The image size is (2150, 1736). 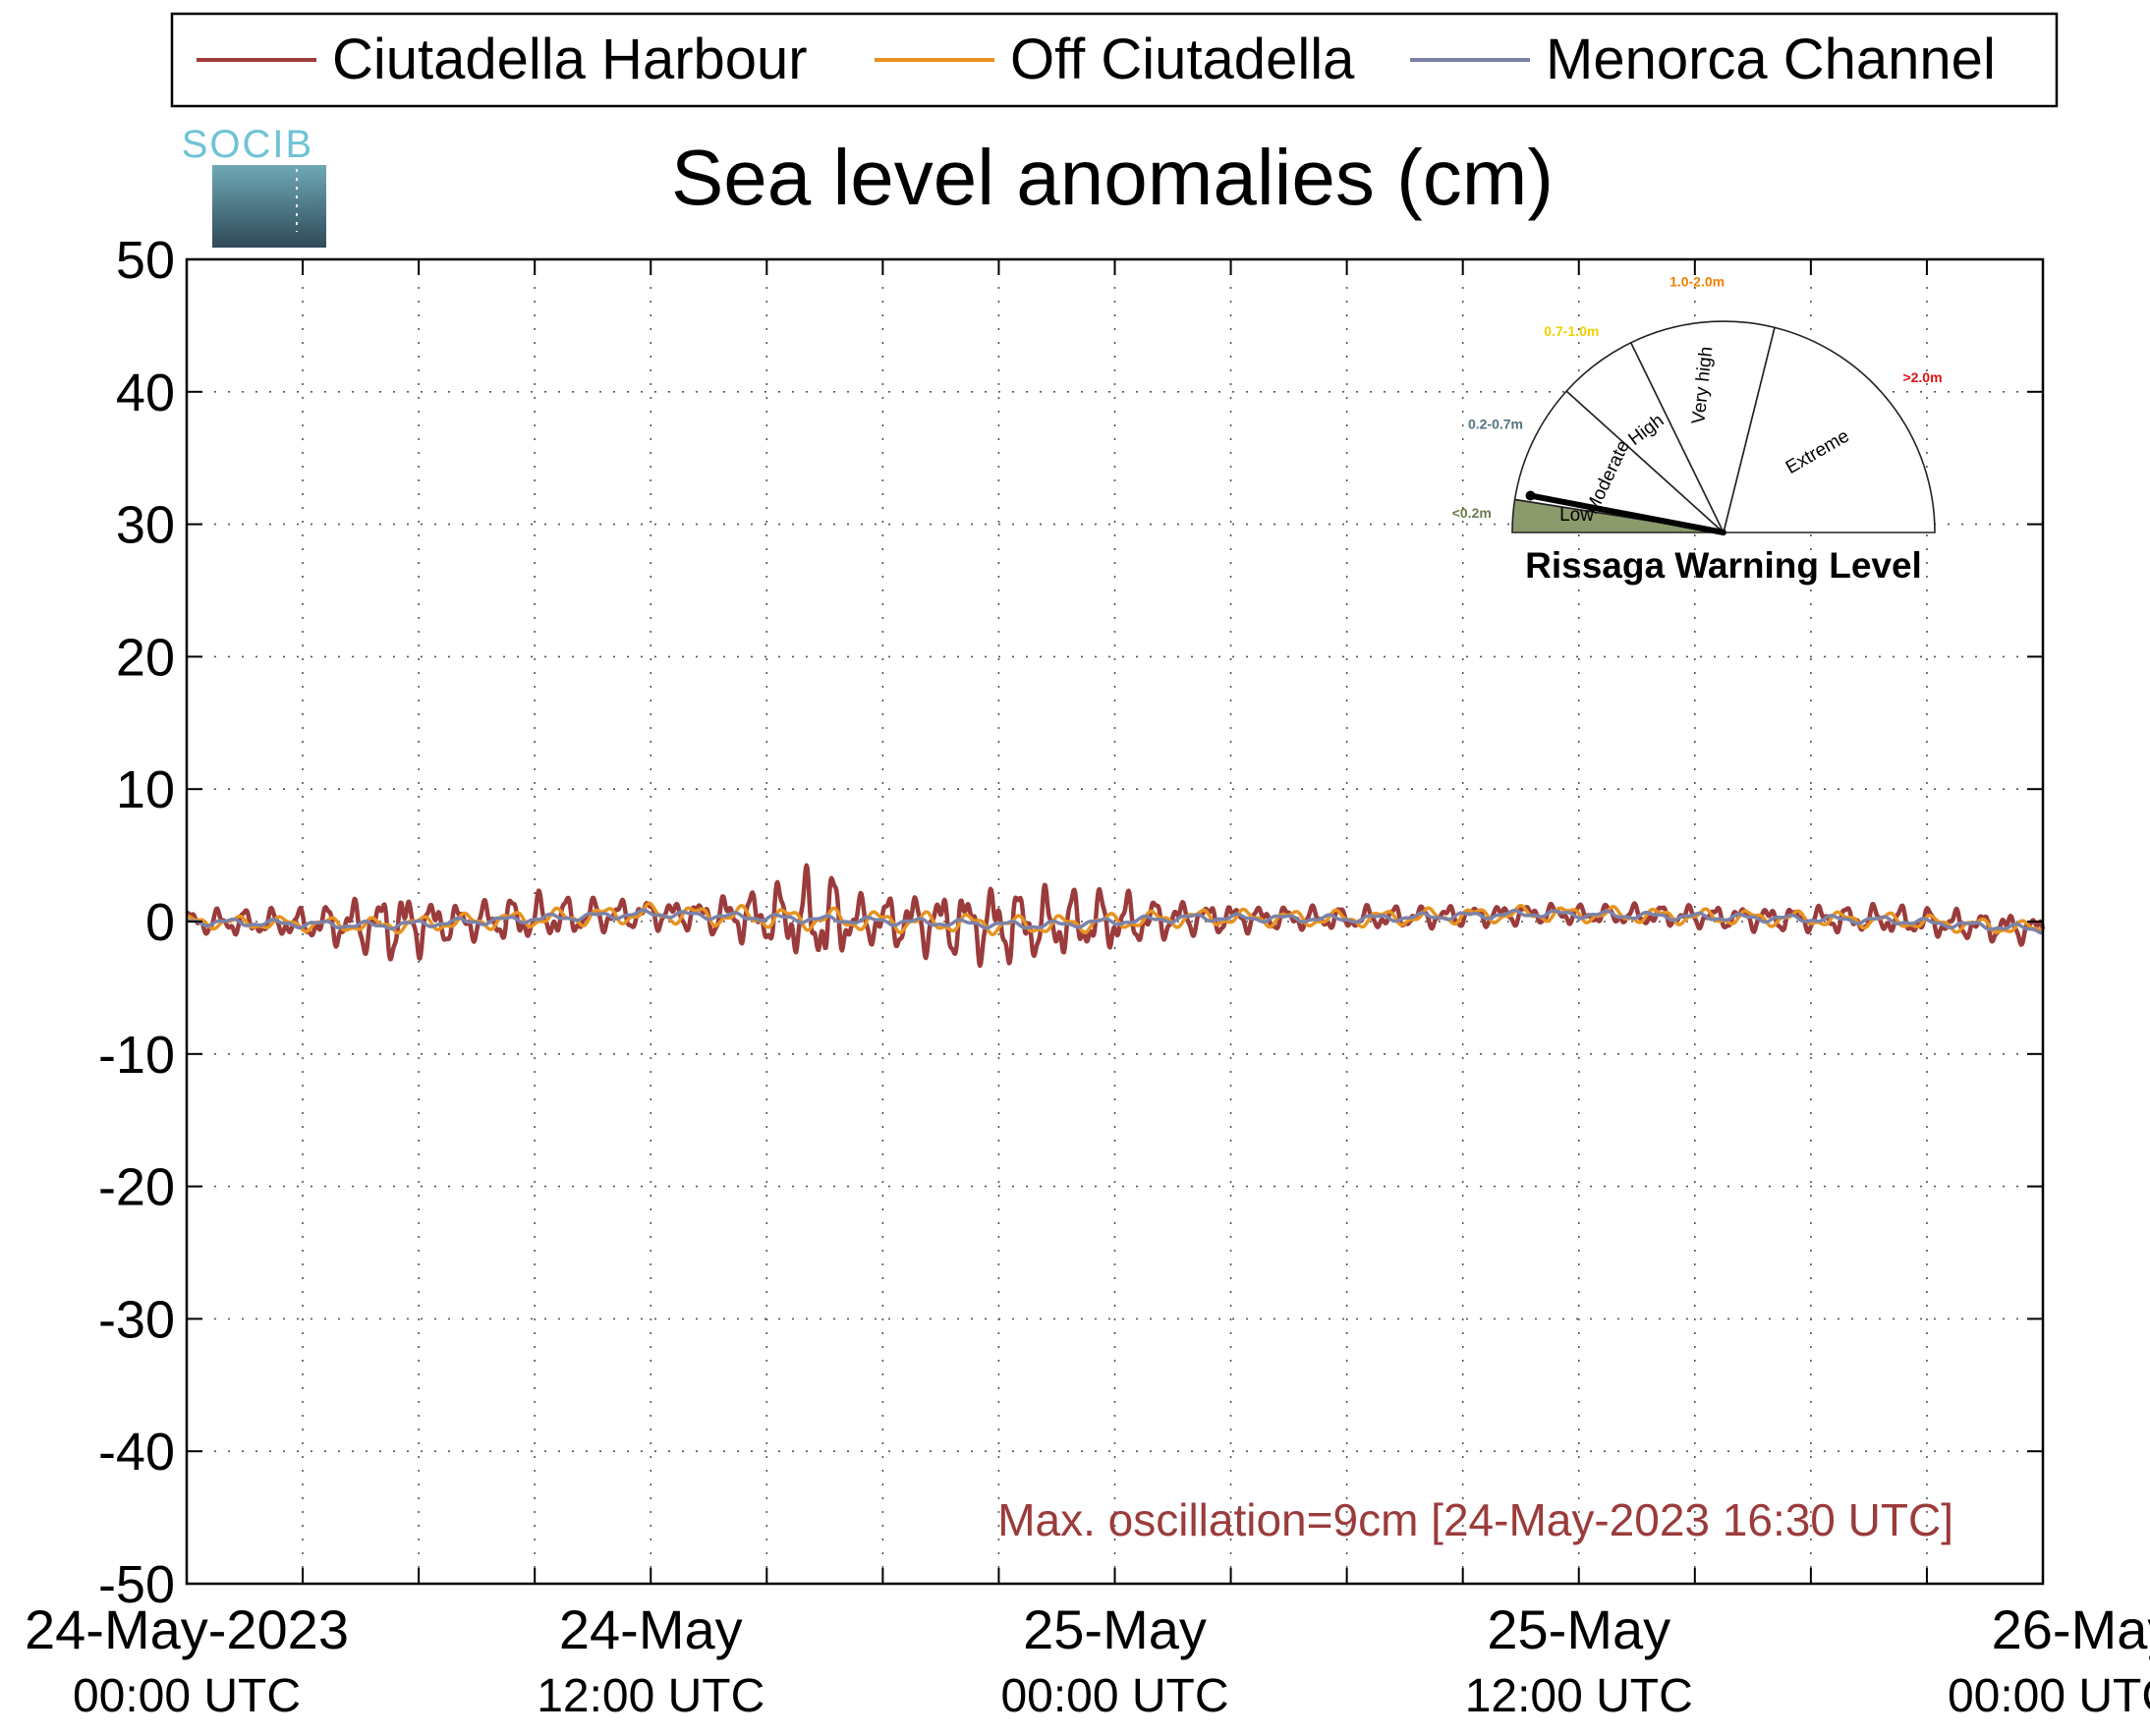 I want to click on legend-label-ciutadella-harbour: Ciutadella Harbour, so click(x=570, y=59).